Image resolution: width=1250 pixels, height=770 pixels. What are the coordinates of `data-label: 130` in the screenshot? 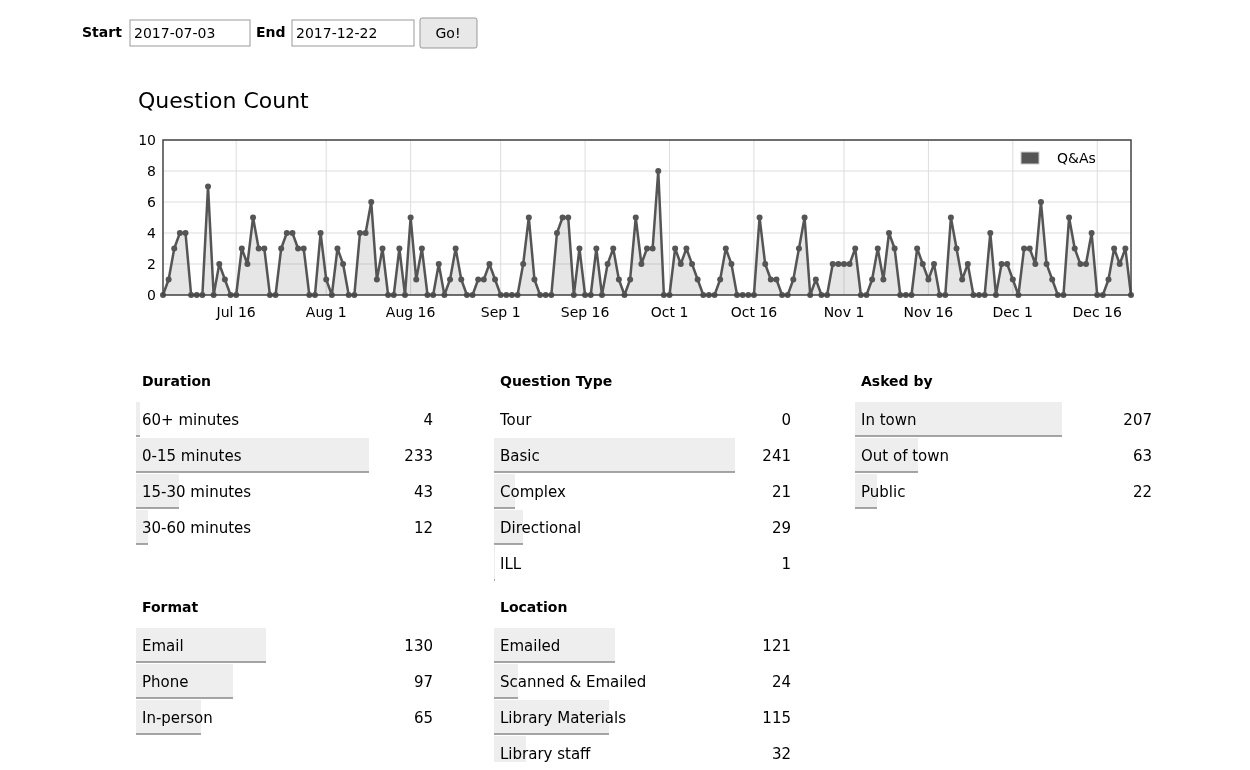 It's located at (418, 646).